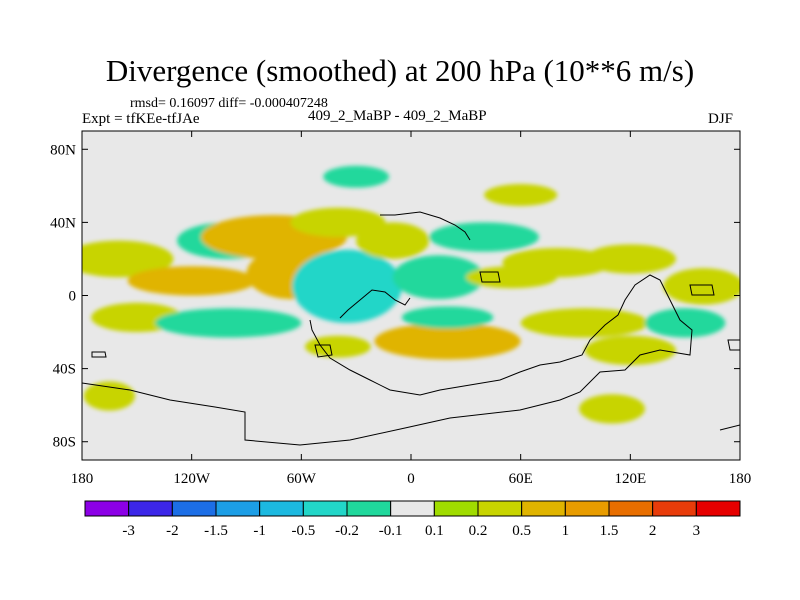 The width and height of the screenshot is (800, 600). Describe the element at coordinates (64, 370) in the screenshot. I see `y-tick-label: 40S` at that location.